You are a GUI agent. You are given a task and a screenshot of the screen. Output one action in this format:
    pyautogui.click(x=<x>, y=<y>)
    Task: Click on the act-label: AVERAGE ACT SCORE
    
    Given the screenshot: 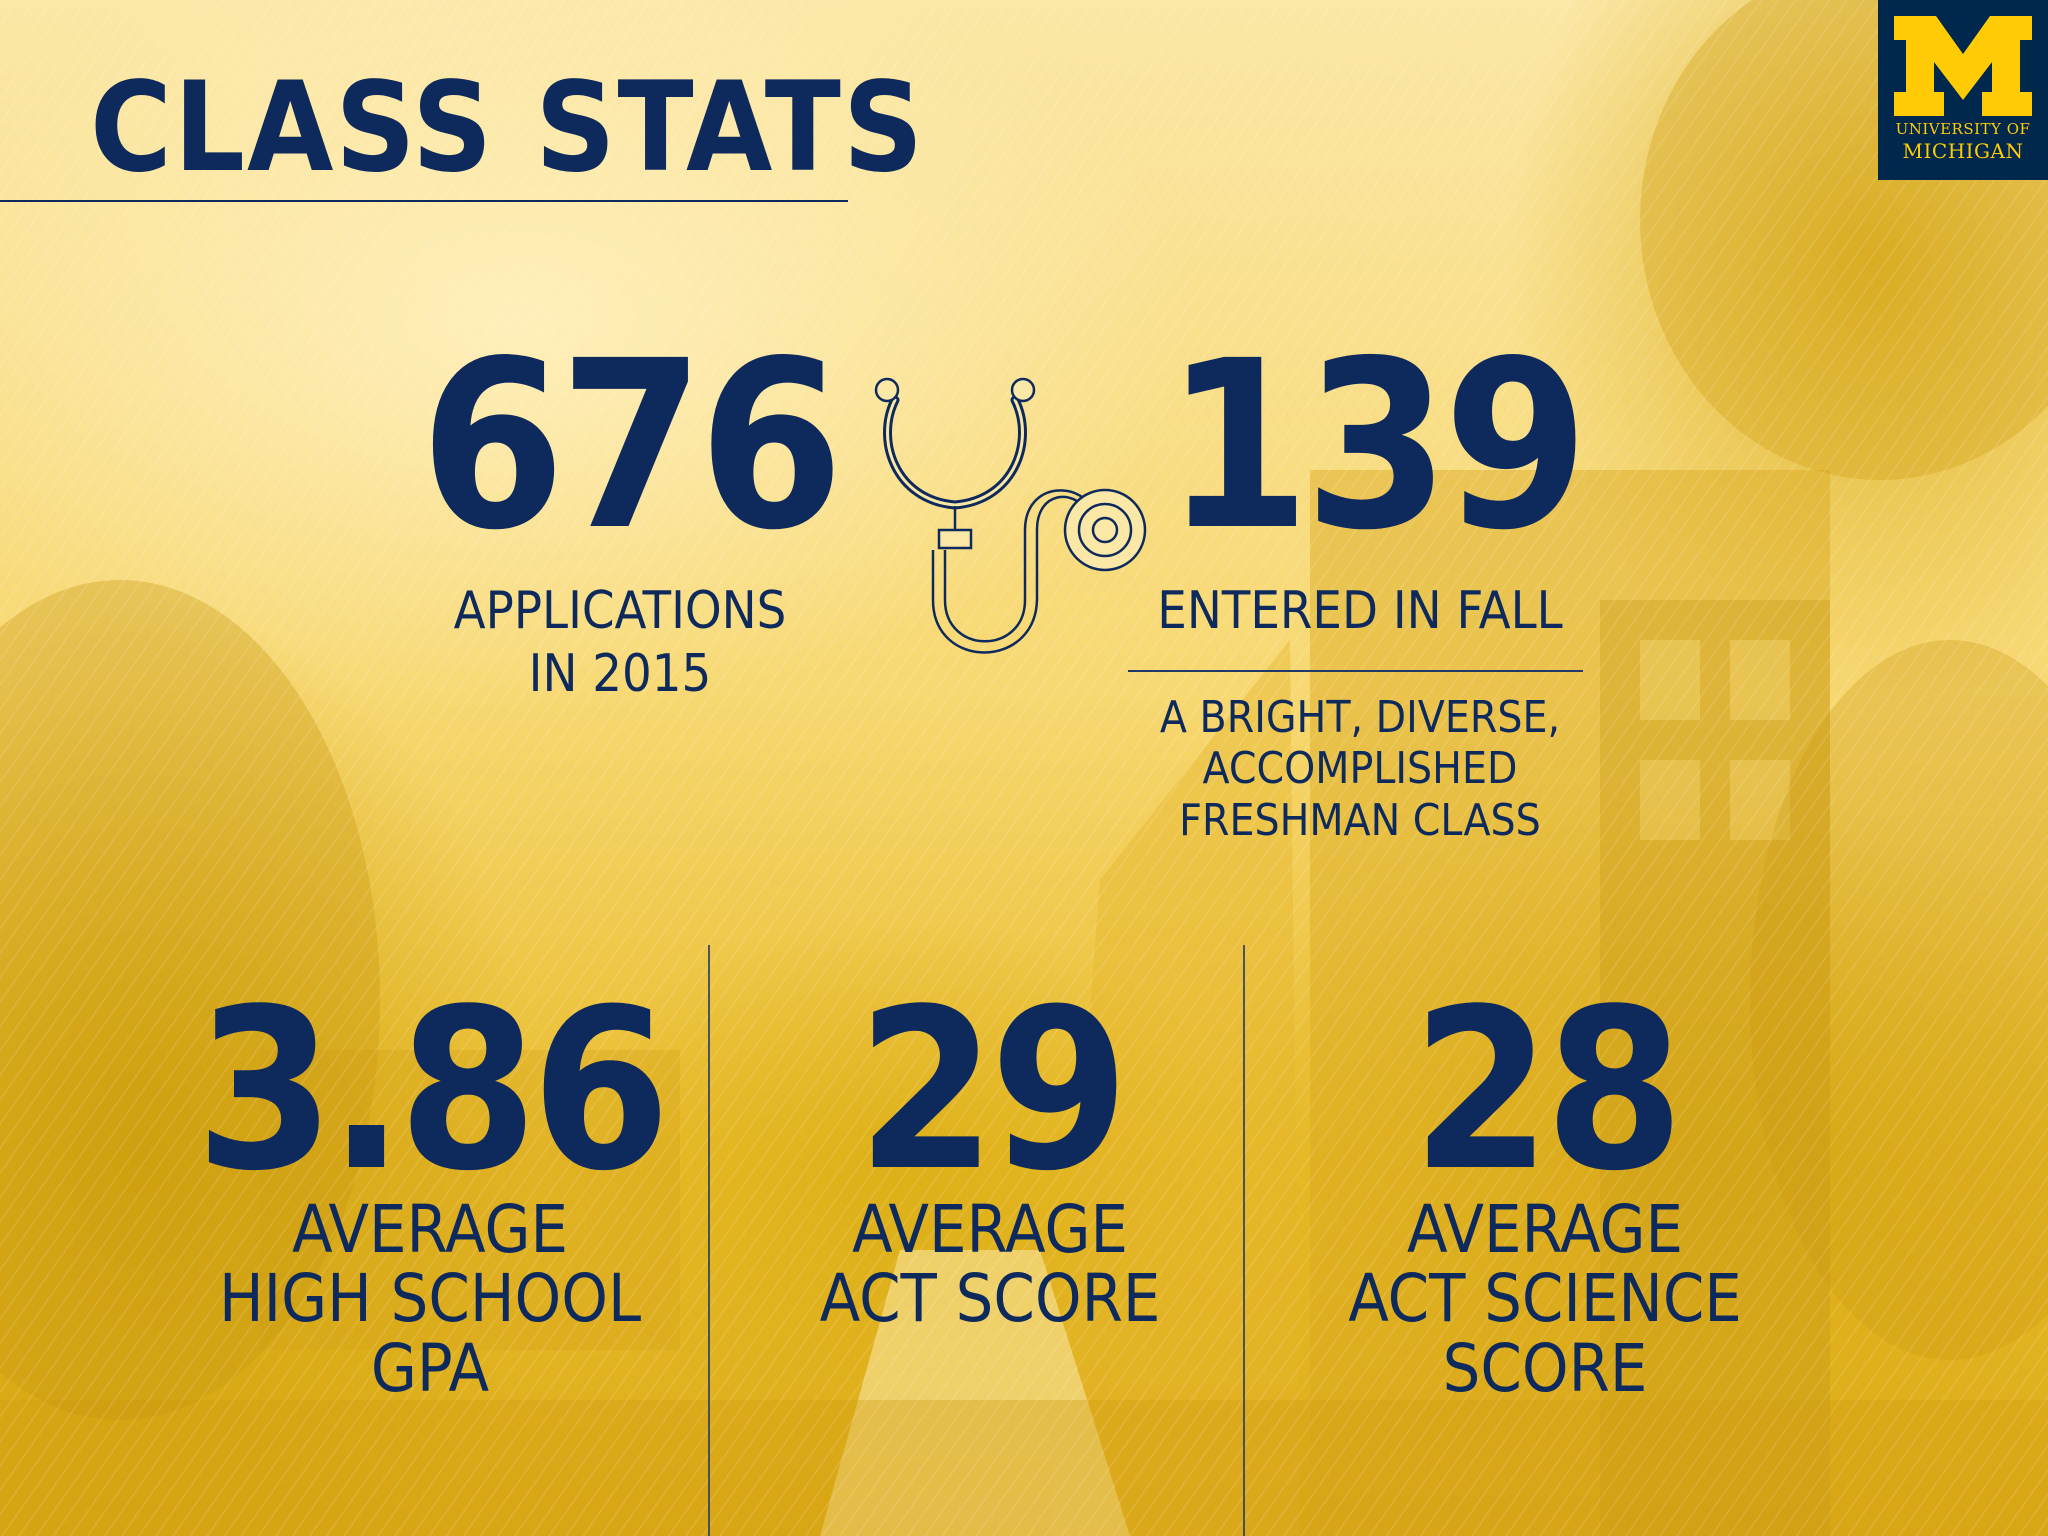 What is the action you would take?
    pyautogui.click(x=990, y=1264)
    